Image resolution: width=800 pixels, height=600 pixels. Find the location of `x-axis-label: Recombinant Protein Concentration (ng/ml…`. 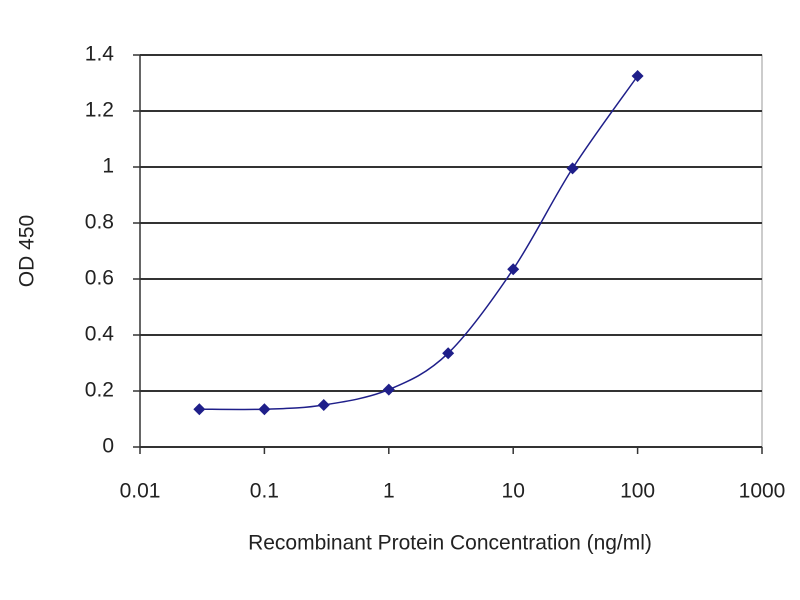

x-axis-label: Recombinant Protein Concentration (ng/ml… is located at coordinates (450, 543).